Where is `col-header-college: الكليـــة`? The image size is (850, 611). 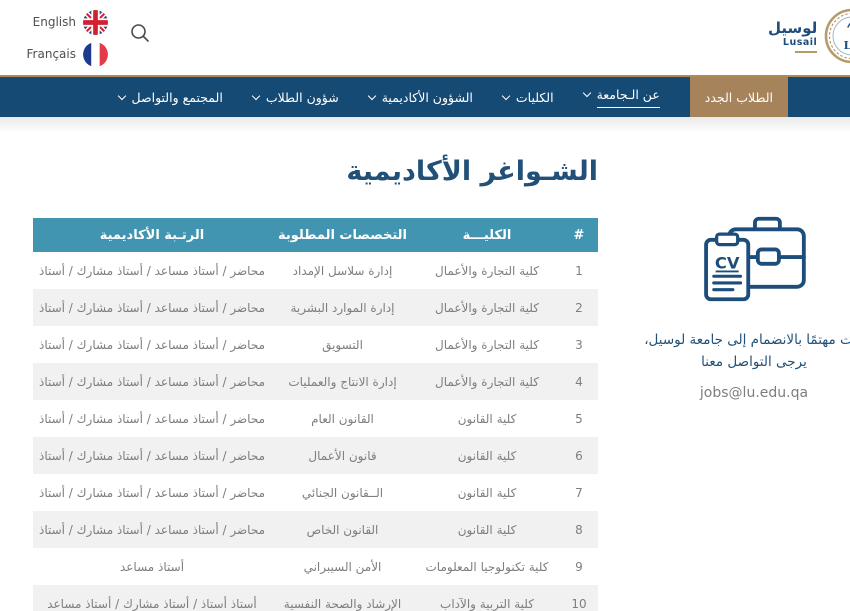 col-header-college: الكليـــة is located at coordinates (487, 235).